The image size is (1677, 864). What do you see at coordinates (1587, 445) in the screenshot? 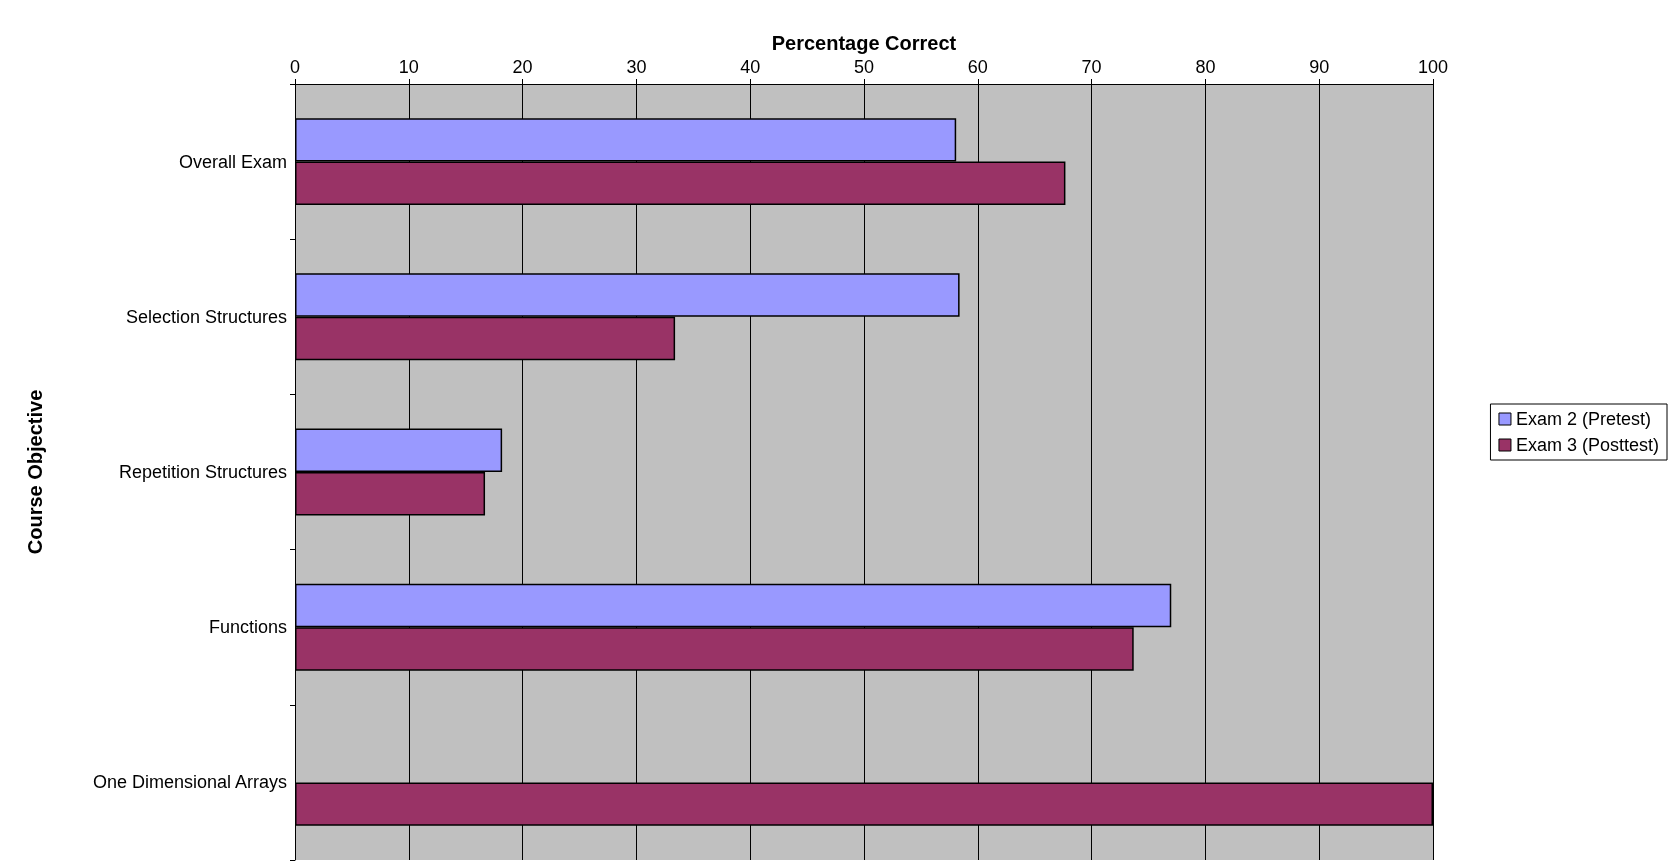
I see `legend-label: Exam 3 (Posttest)` at bounding box center [1587, 445].